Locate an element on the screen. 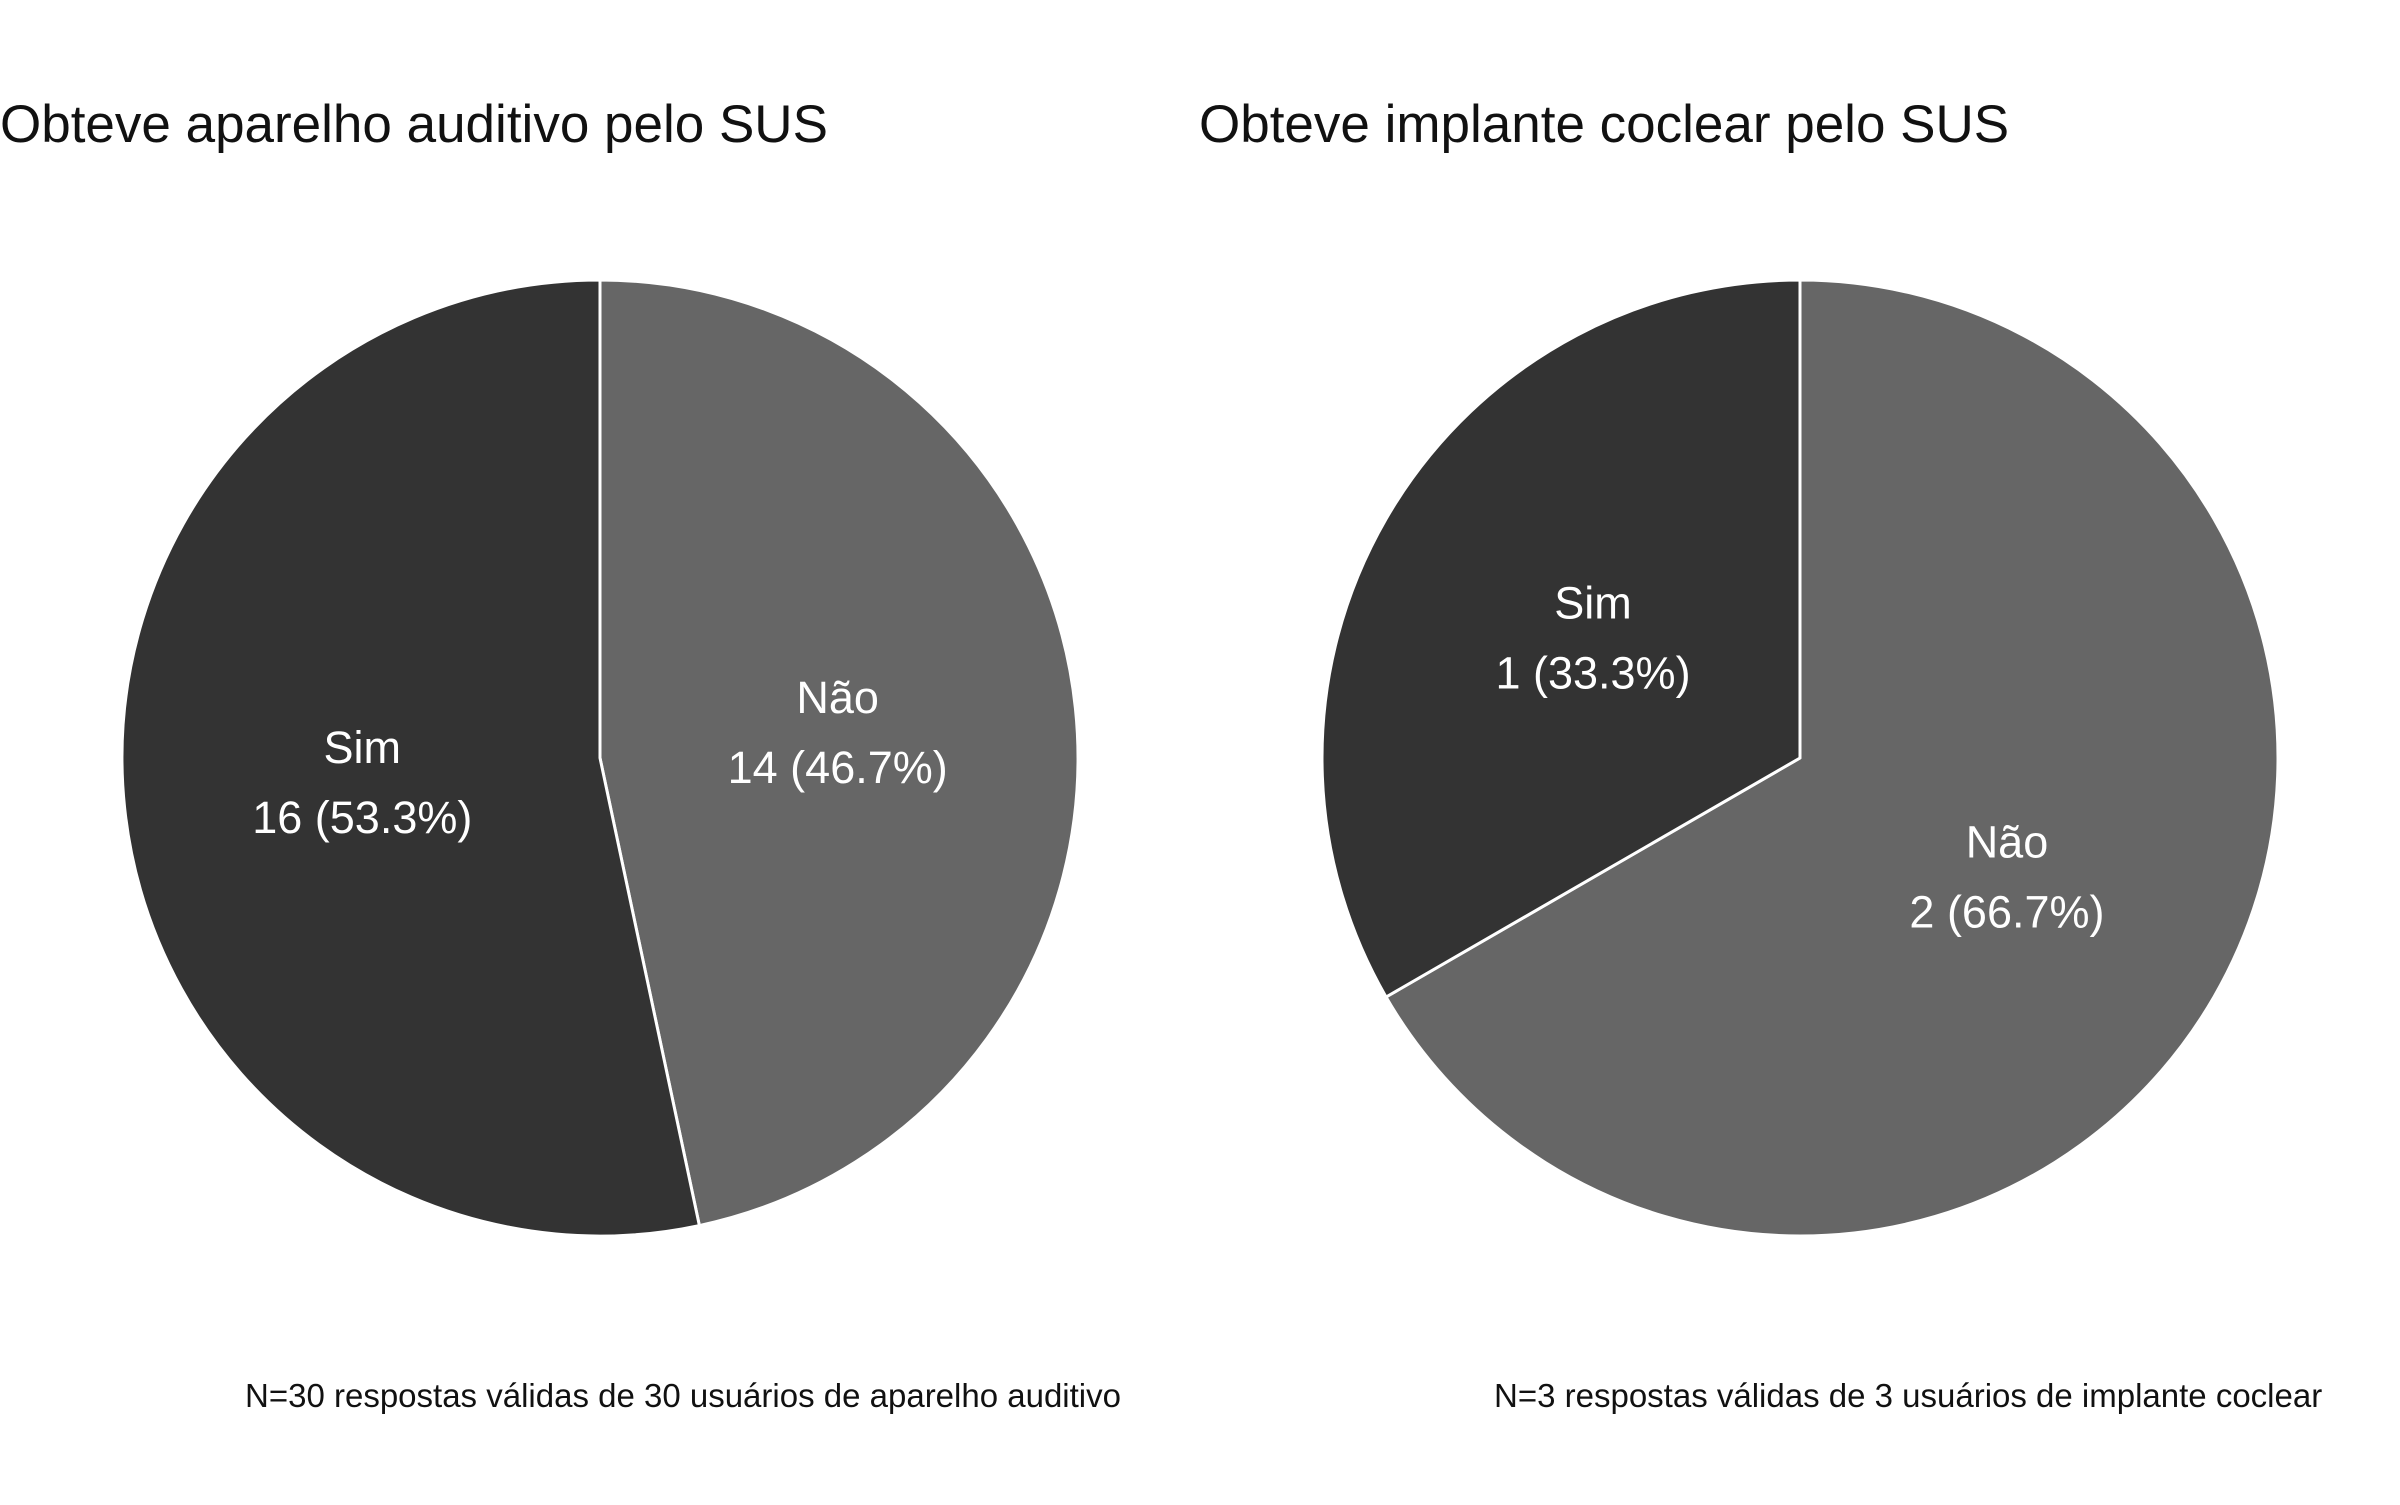  pie-slice-value-2-1: 2 (66.7%) is located at coordinates (2006, 912).